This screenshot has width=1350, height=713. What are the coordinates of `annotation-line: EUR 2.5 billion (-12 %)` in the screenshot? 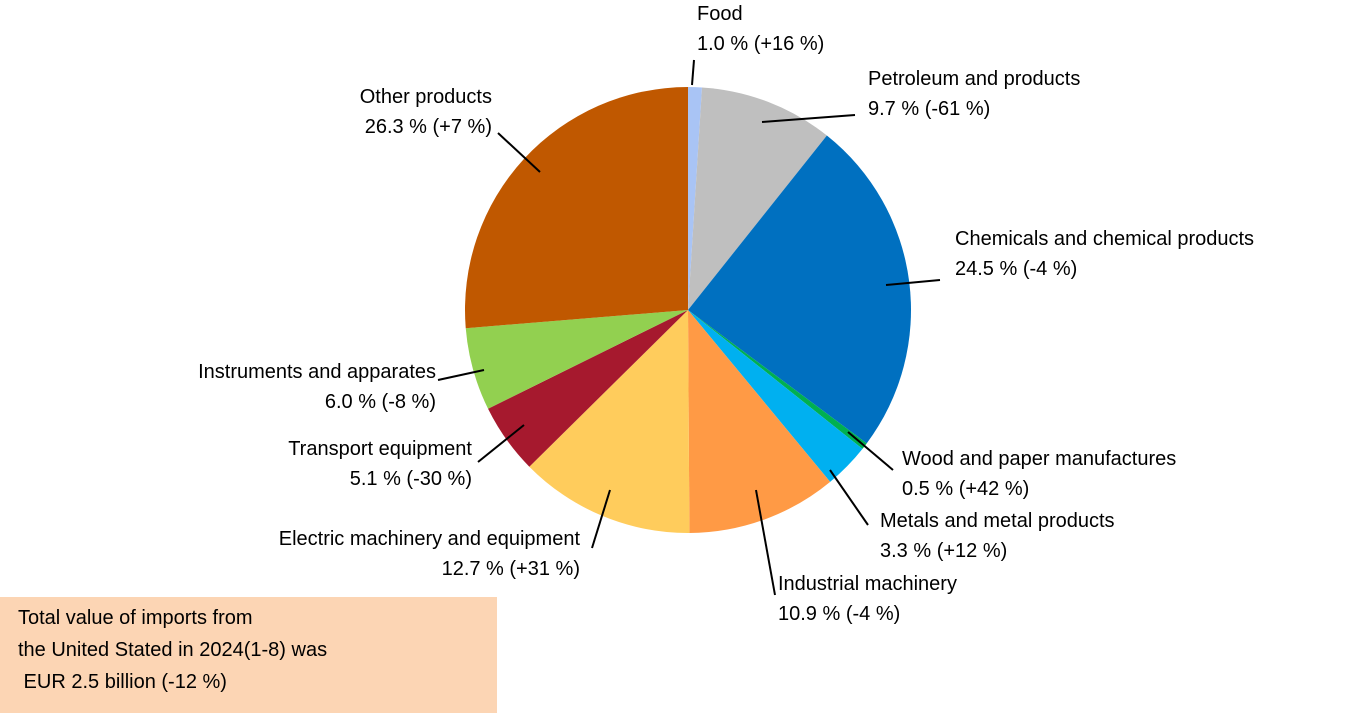 It's located at (122, 682).